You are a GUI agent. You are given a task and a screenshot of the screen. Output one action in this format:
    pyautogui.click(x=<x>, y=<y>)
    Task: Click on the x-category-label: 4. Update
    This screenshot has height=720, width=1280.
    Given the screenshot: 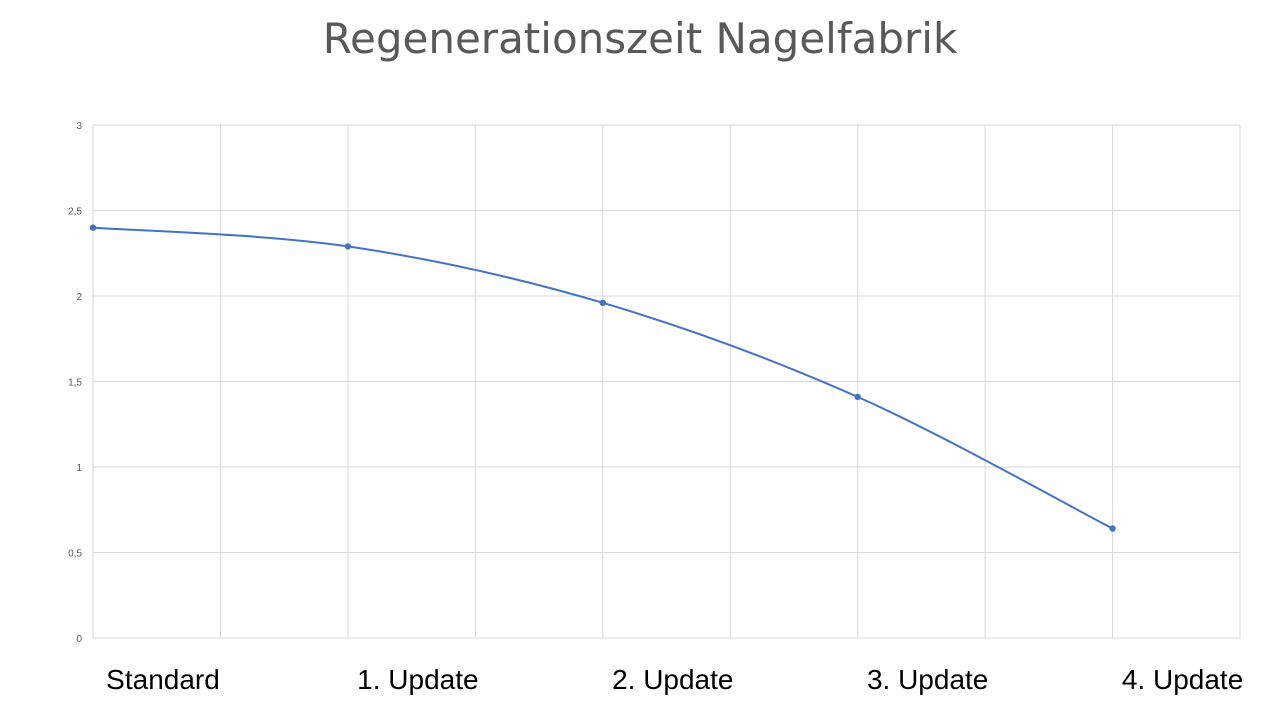 What is the action you would take?
    pyautogui.click(x=1182, y=679)
    